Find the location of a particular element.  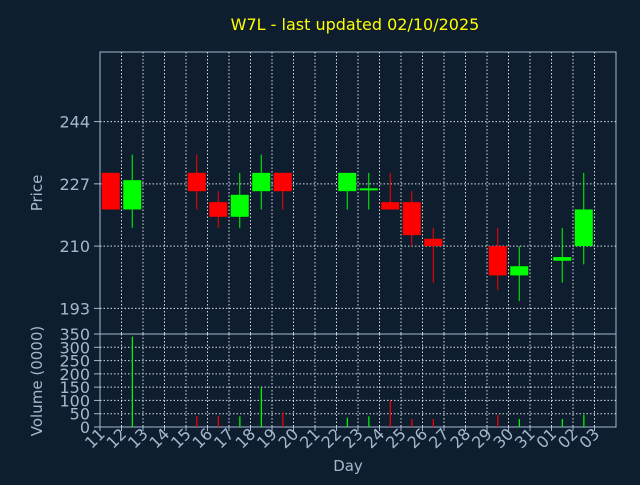

volume-tick-label: 350 is located at coordinates (74, 334).